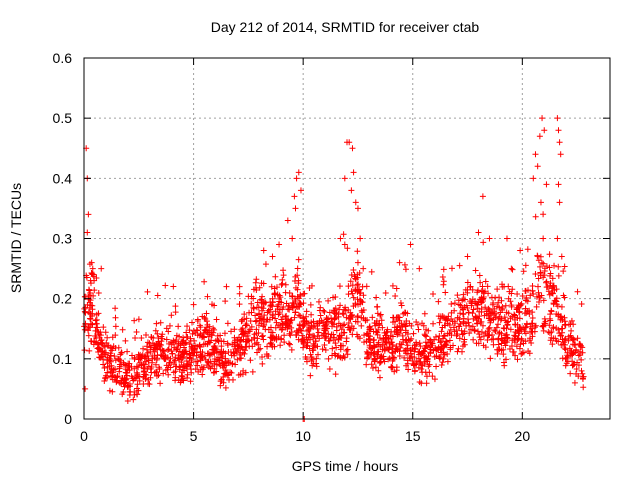  Describe the element at coordinates (345, 466) in the screenshot. I see `x-axis-label: GPS time / hours` at that location.